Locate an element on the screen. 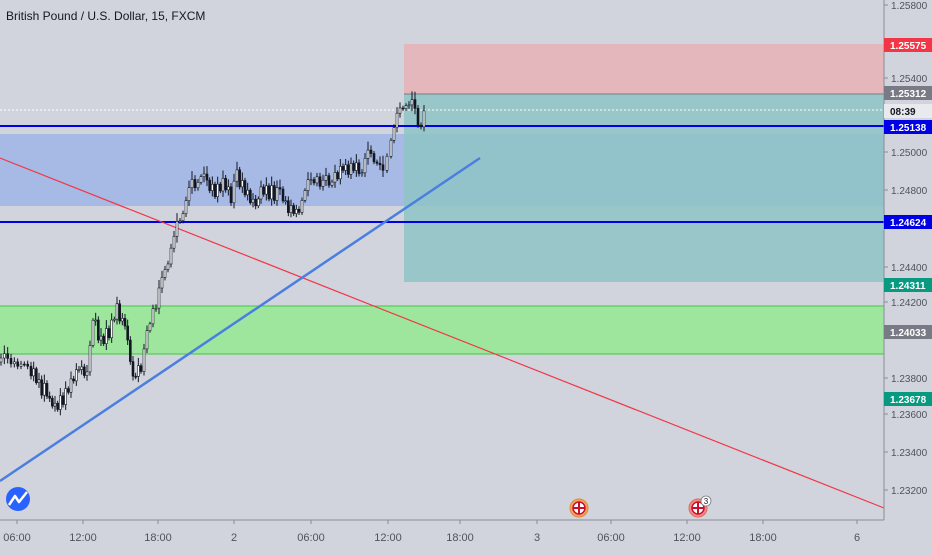  price-tick-label: 1.25800 is located at coordinates (909, 6).